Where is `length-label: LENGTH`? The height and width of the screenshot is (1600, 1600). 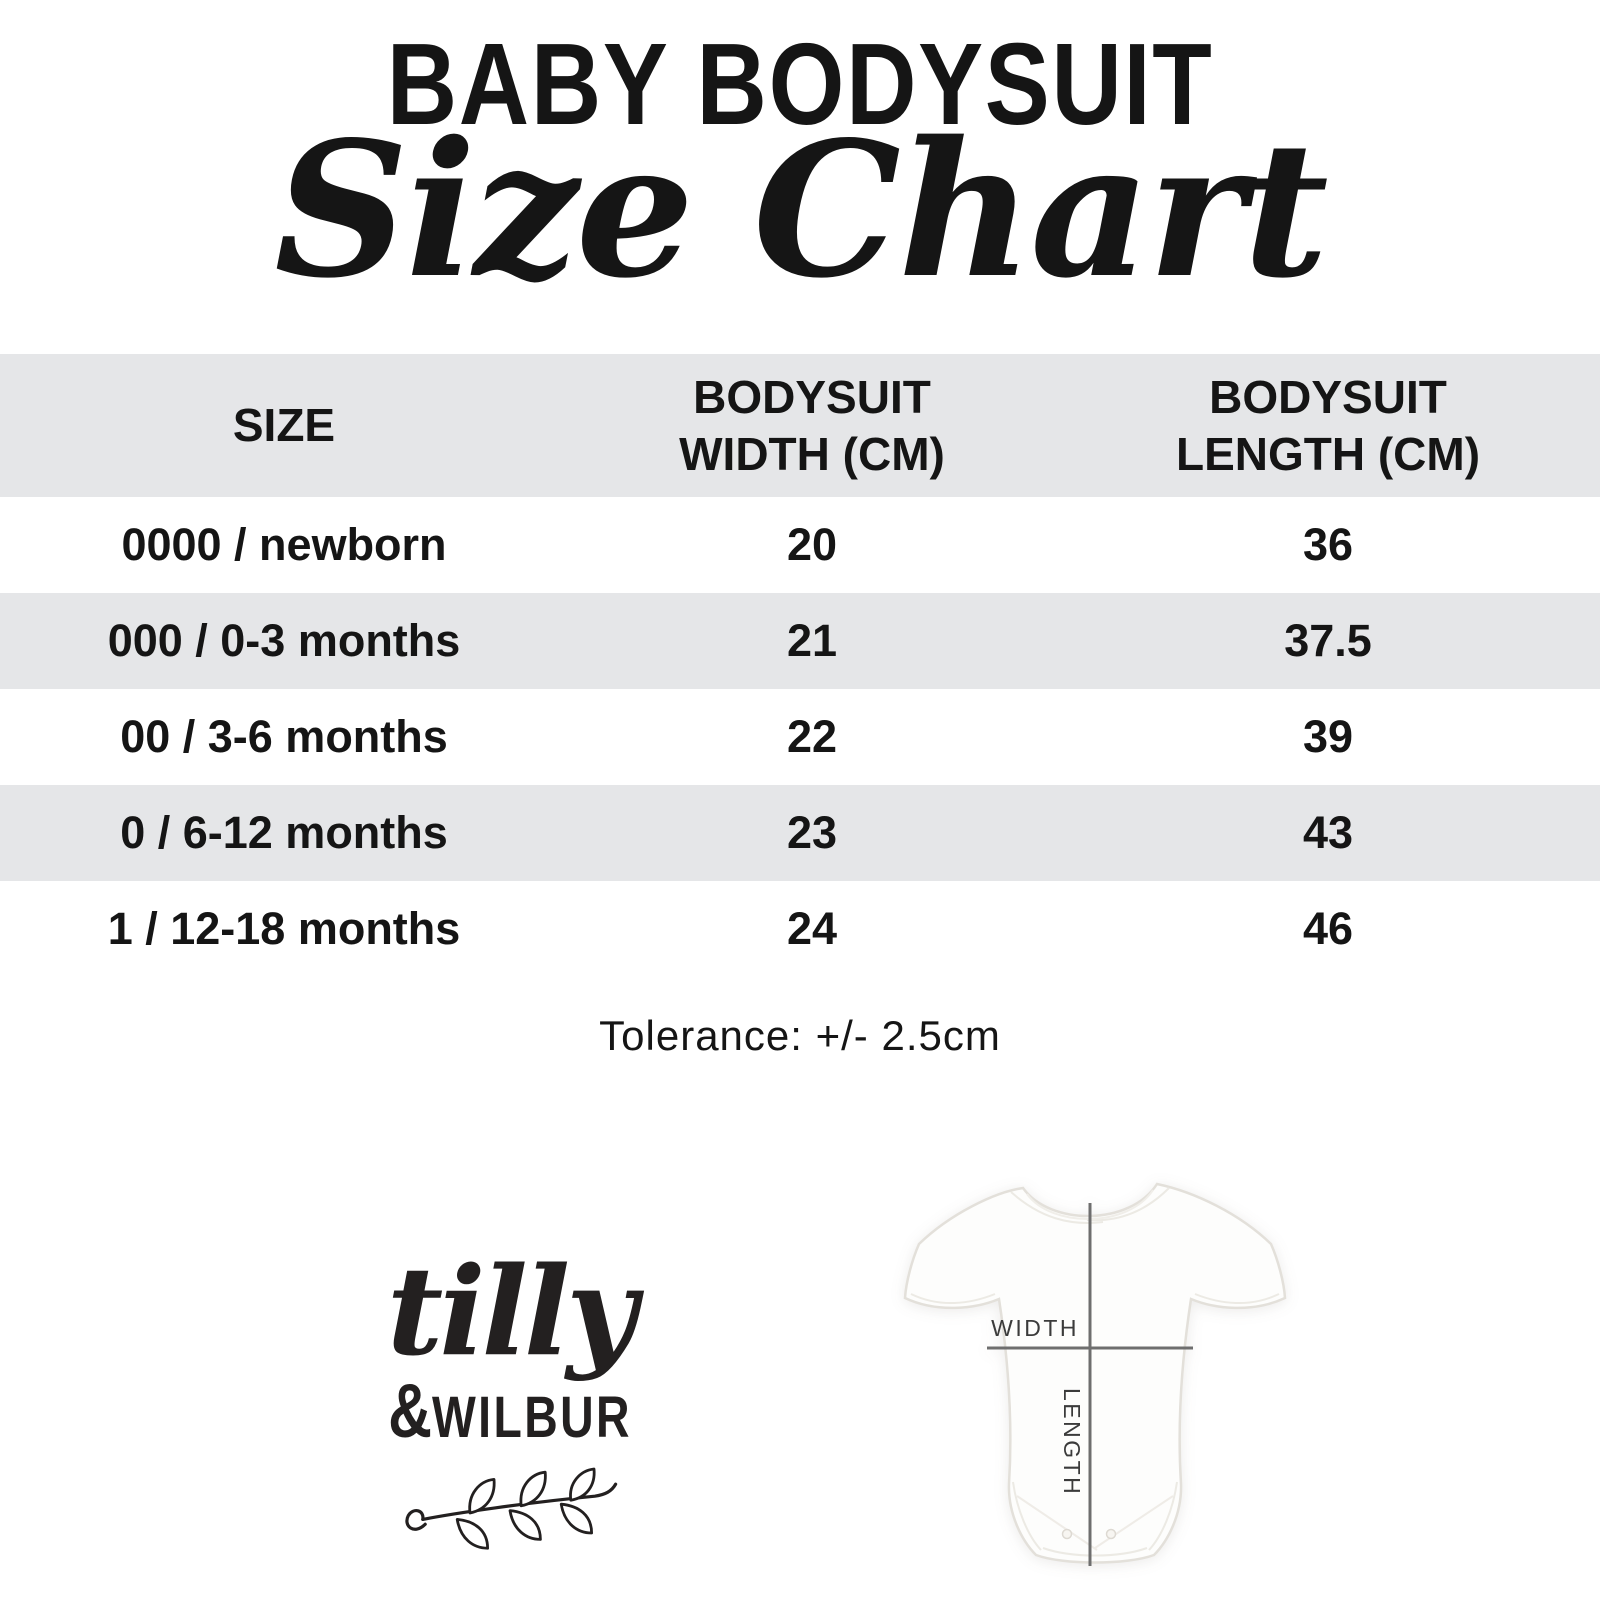 length-label: LENGTH is located at coordinates (1072, 1442).